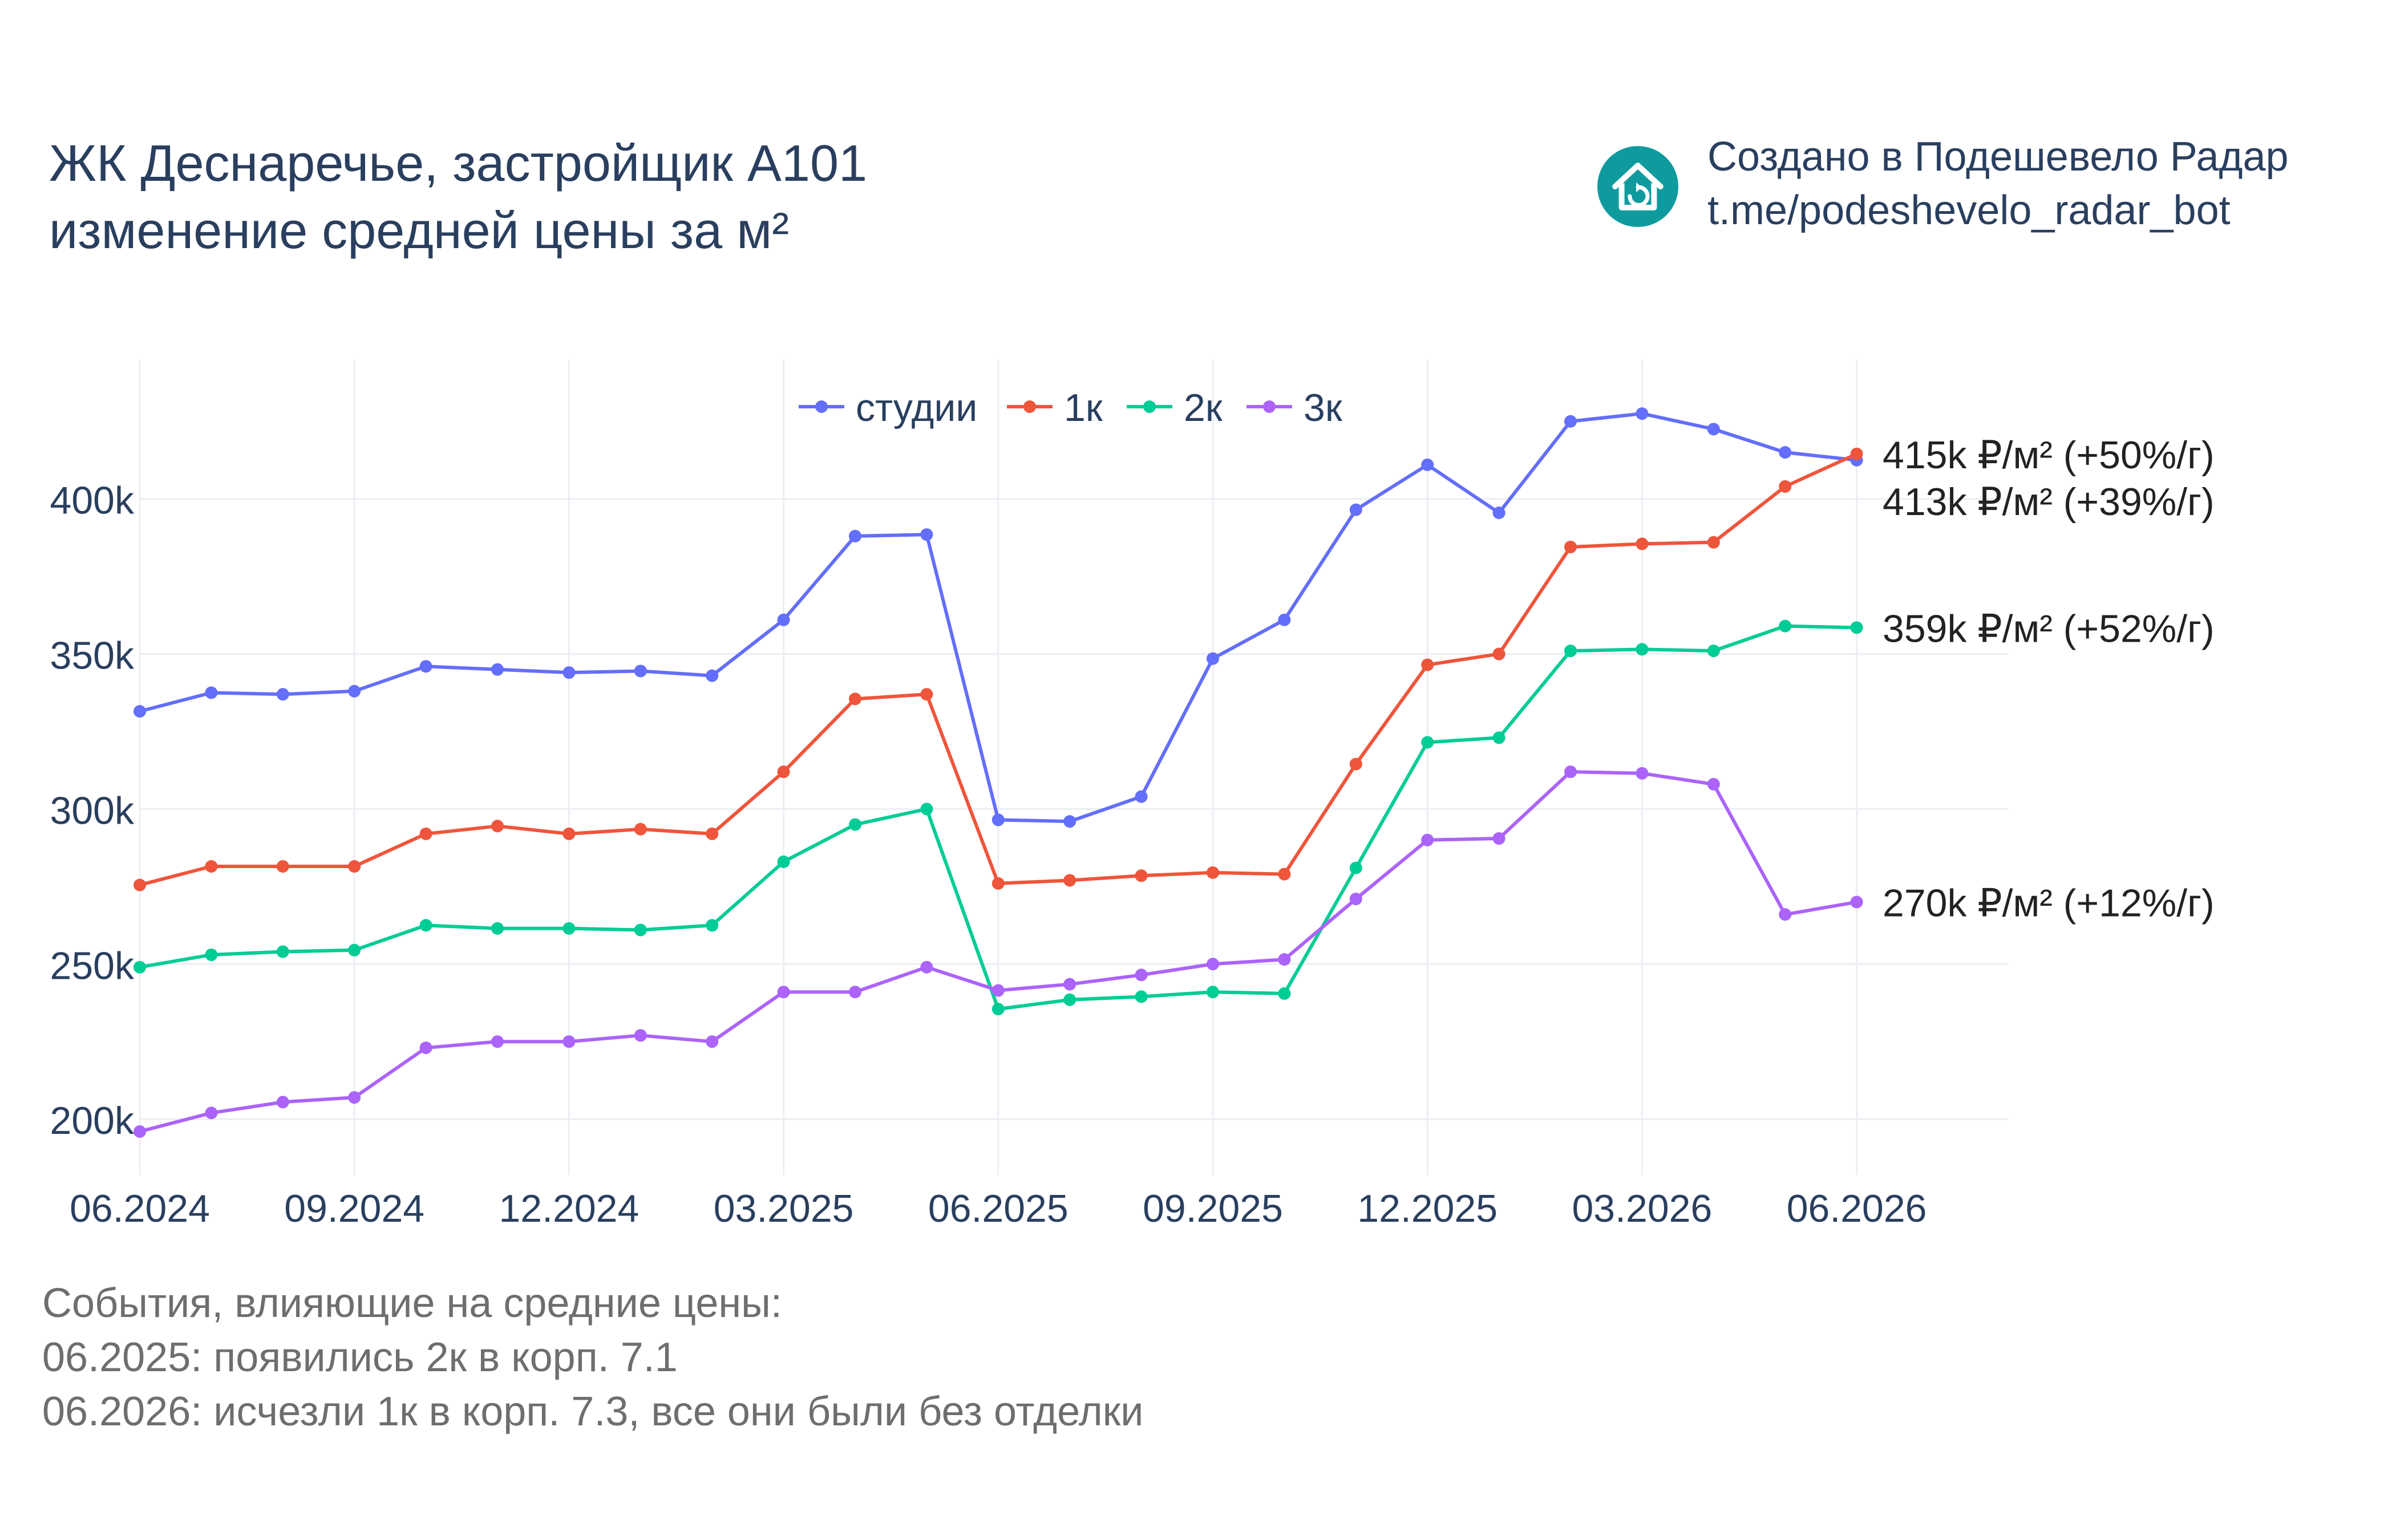  I want to click on x-tick-label: 03.2026, so click(1642, 1209).